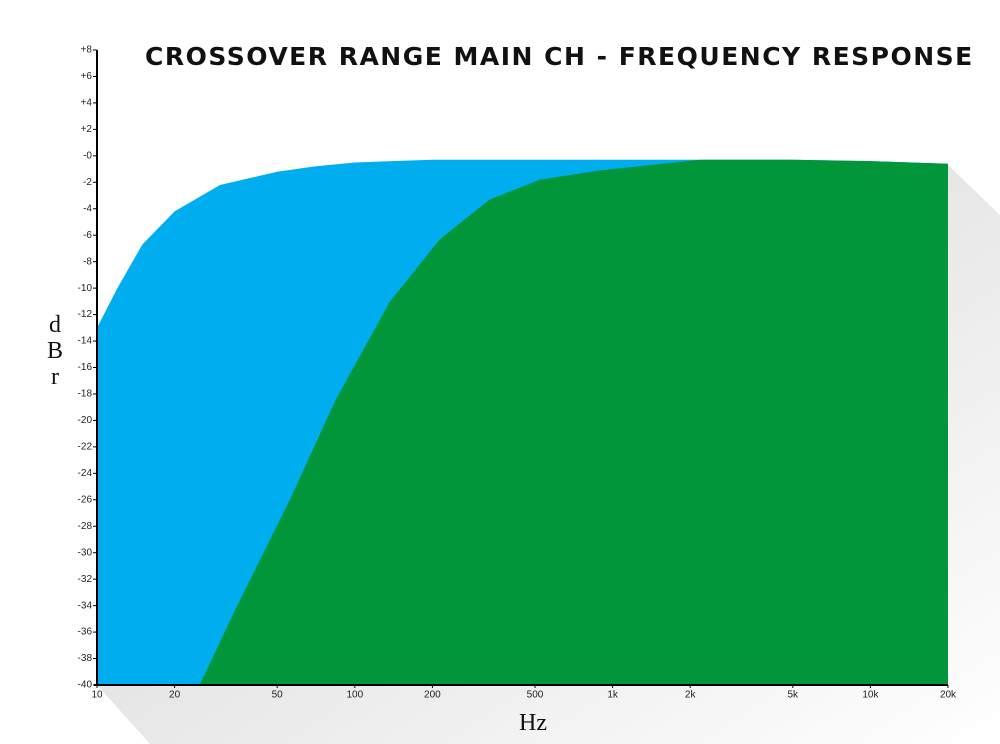 The image size is (1000, 744). I want to click on x-tick-label: 2k, so click(691, 695).